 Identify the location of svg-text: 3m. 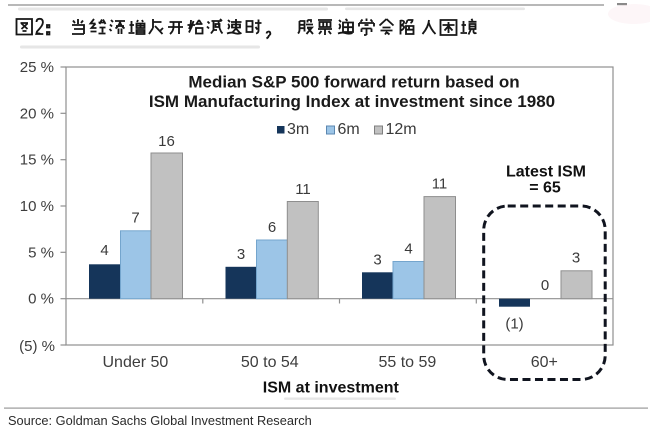
(298, 129).